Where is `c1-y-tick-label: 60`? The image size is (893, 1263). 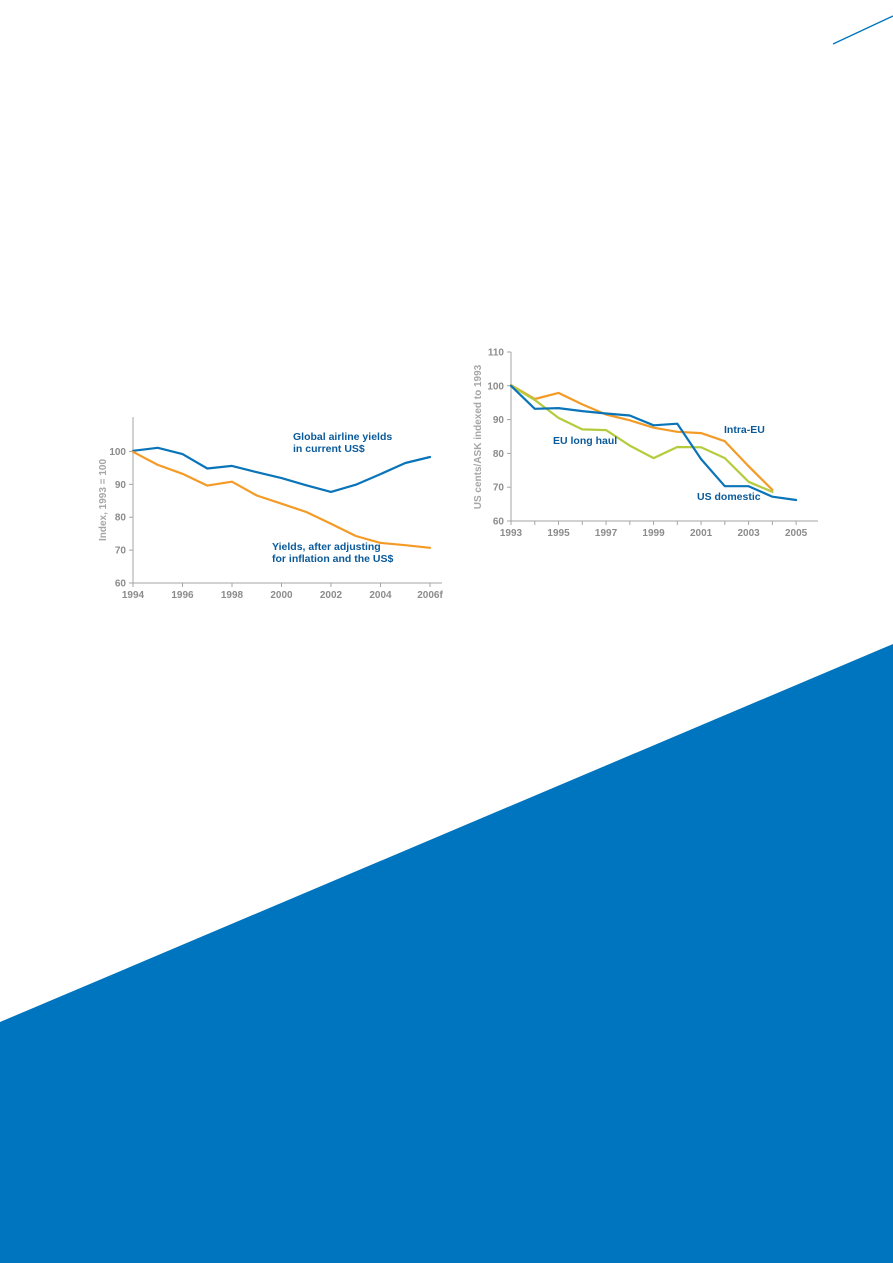
c1-y-tick-label: 60 is located at coordinates (121, 584).